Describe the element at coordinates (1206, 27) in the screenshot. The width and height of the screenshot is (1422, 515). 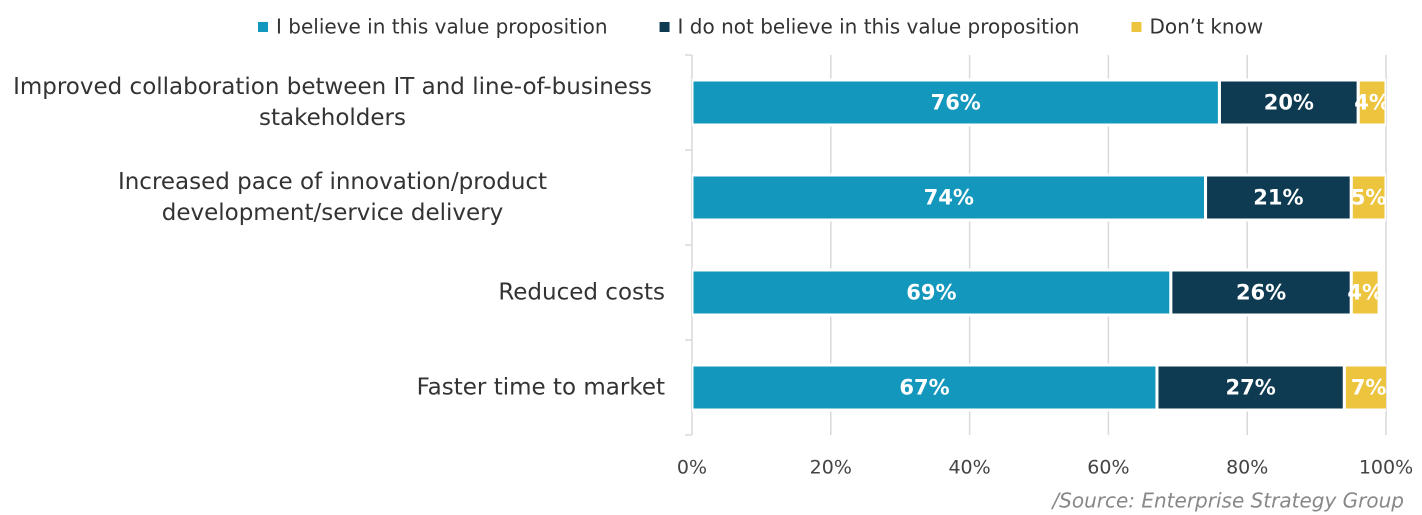
I see `legend-label: Don’t know` at that location.